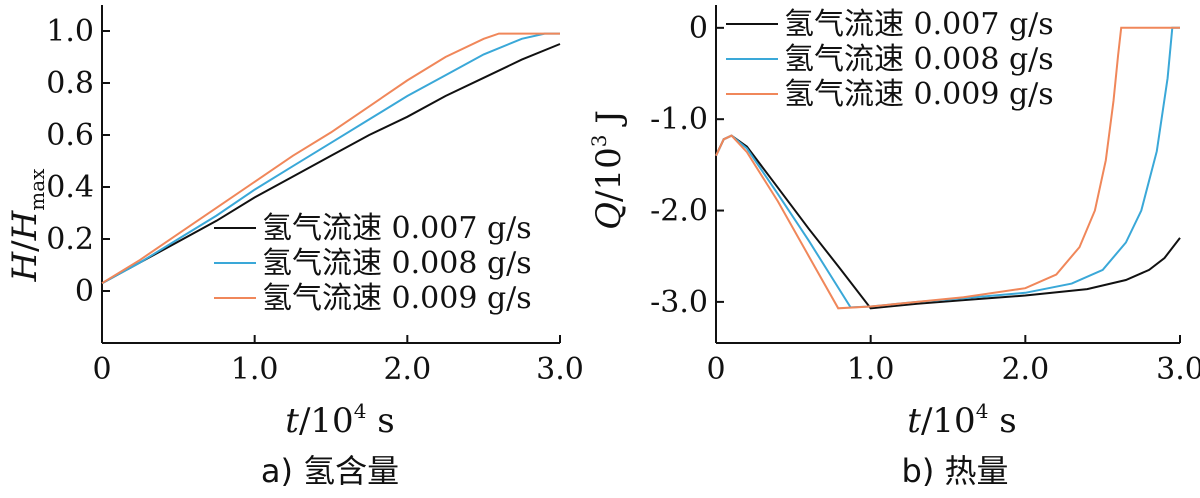 This screenshot has width=1200, height=498. I want to click on panel-b-x-tick-label: 2.0, so click(1025, 369).